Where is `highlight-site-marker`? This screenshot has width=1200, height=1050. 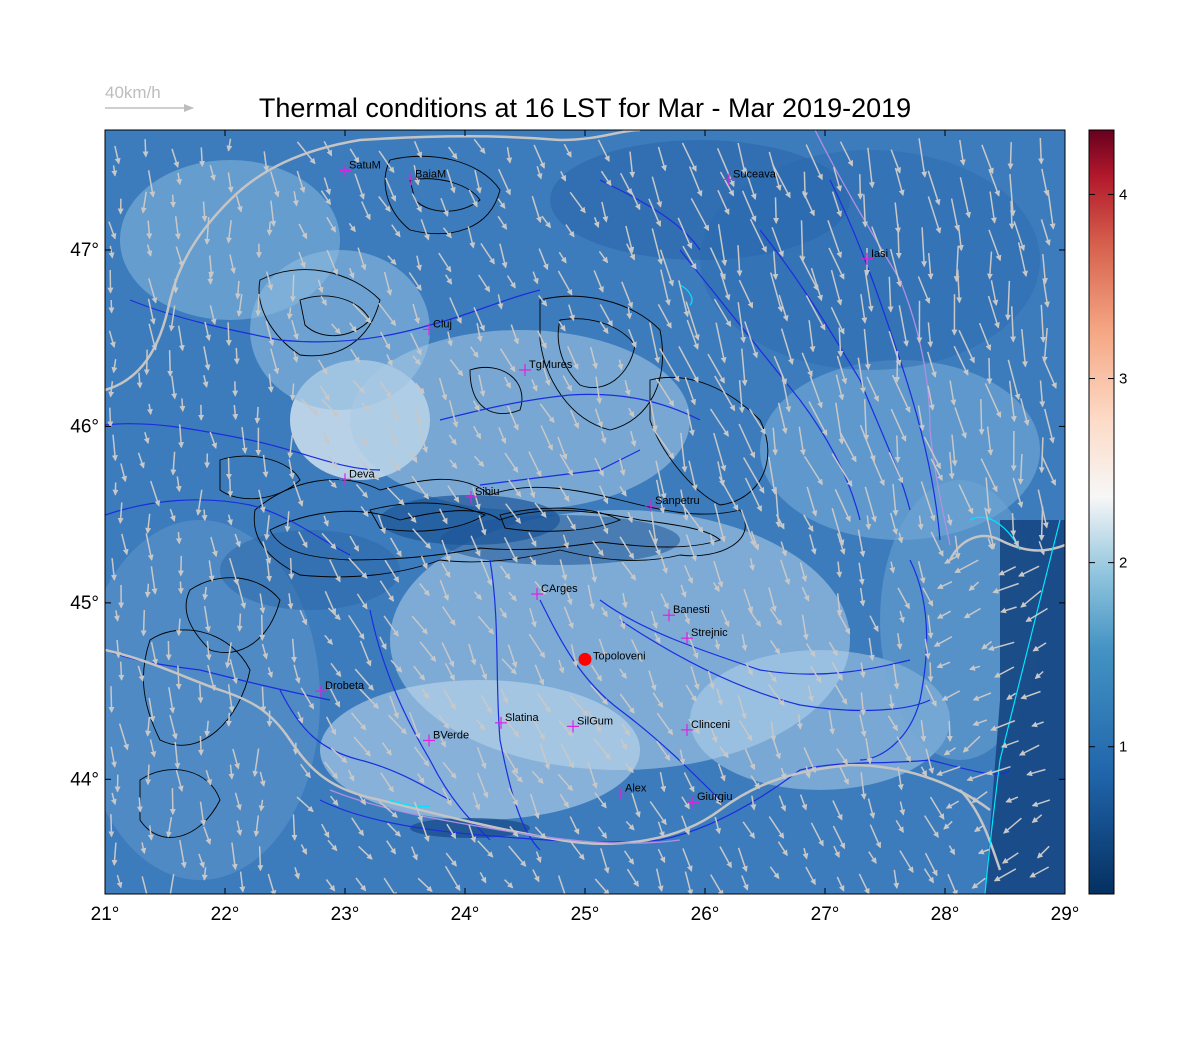 highlight-site-marker is located at coordinates (585, 659).